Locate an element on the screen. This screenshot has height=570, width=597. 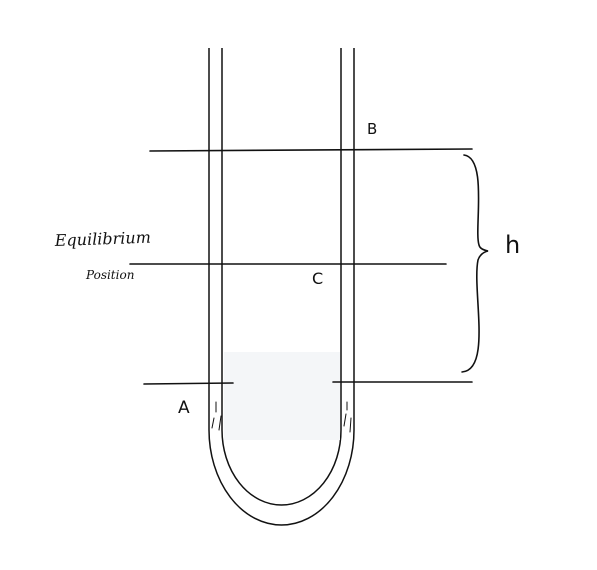
level-line-b is located at coordinates (311, 150).